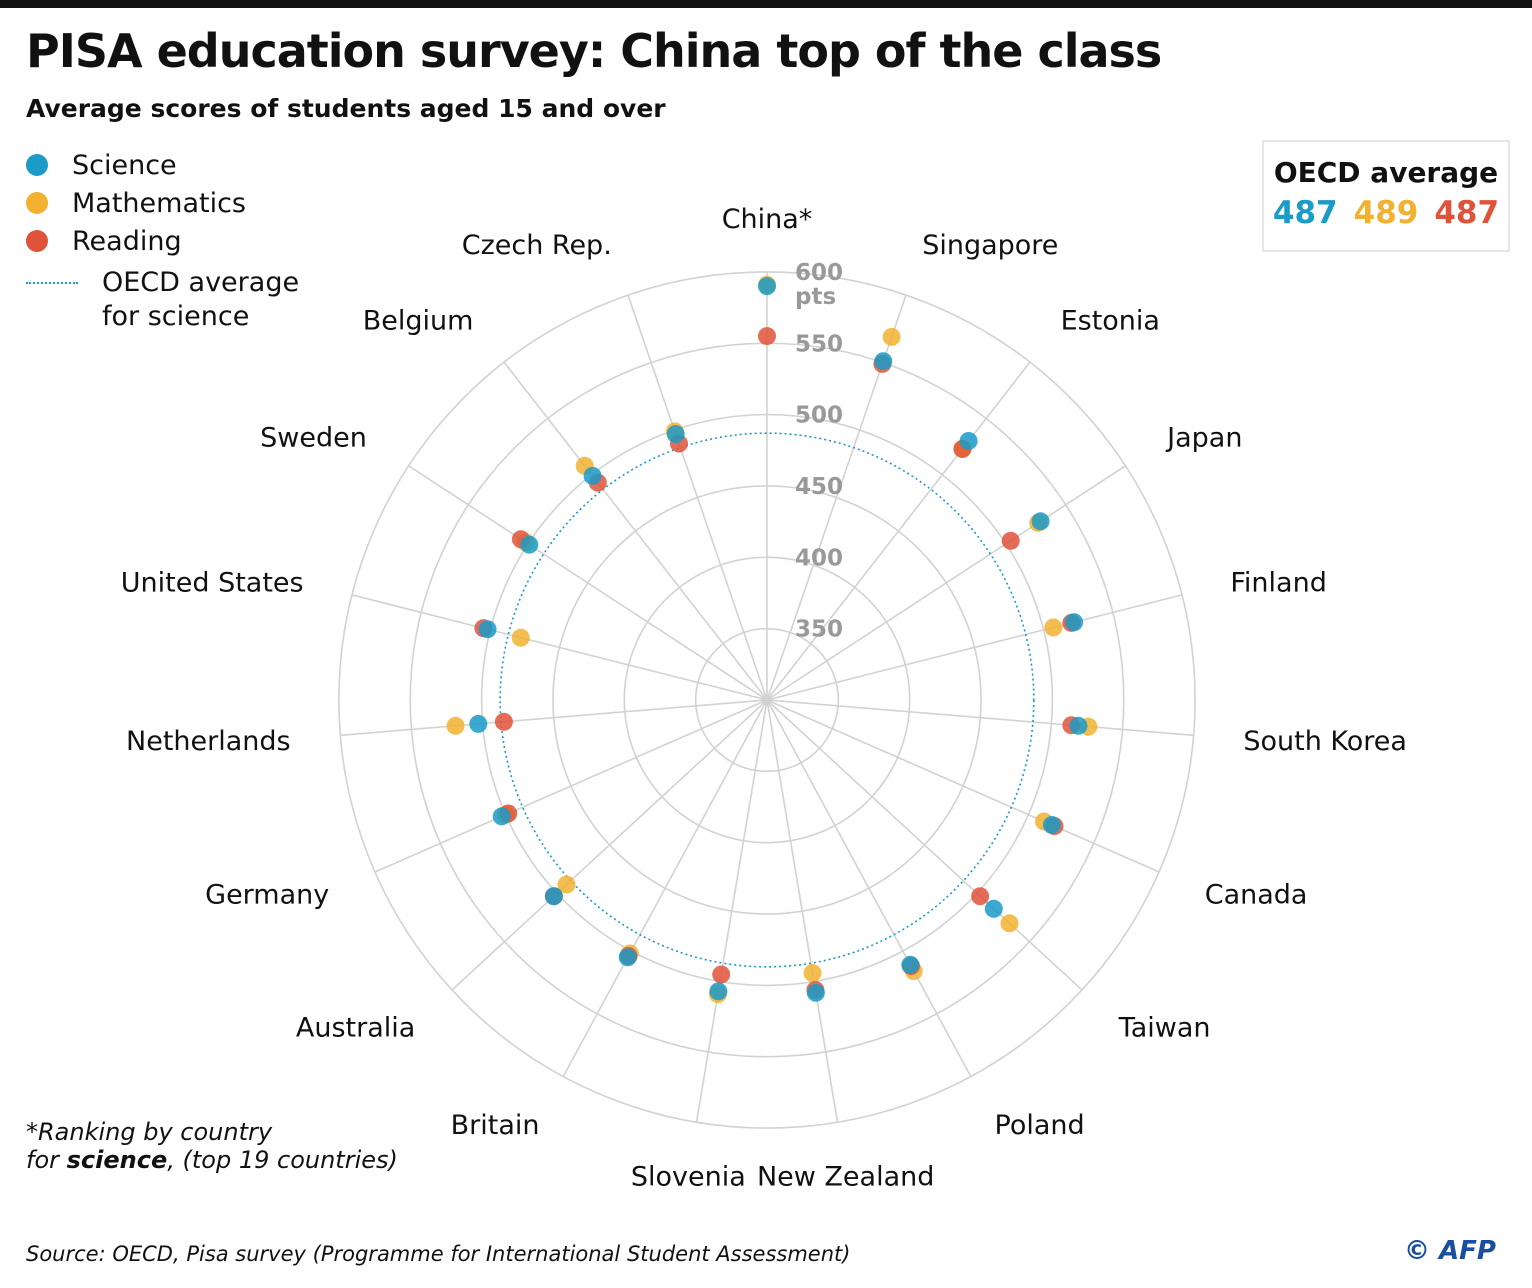 This screenshot has height=1288, width=1532. Describe the element at coordinates (990, 245) in the screenshot. I see `country-label: Singapore` at that location.